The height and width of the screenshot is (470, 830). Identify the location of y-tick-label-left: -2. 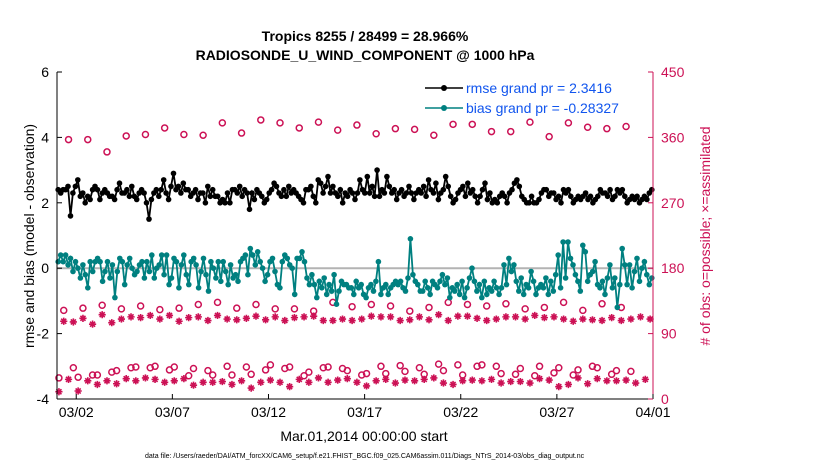
(43, 334).